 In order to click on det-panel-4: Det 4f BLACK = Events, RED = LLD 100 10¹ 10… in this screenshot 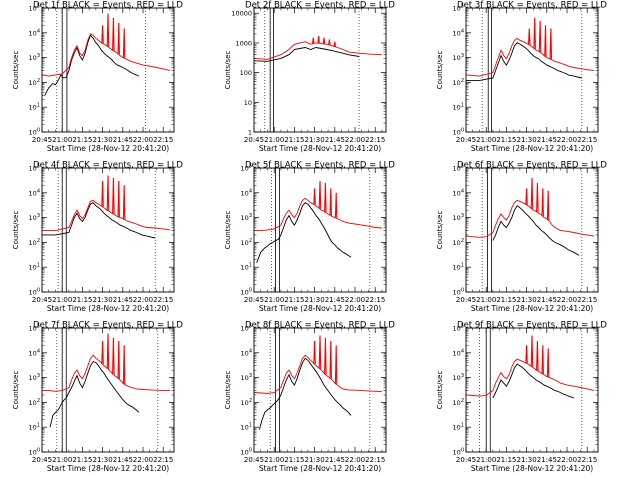, I will do `click(97, 237)`.